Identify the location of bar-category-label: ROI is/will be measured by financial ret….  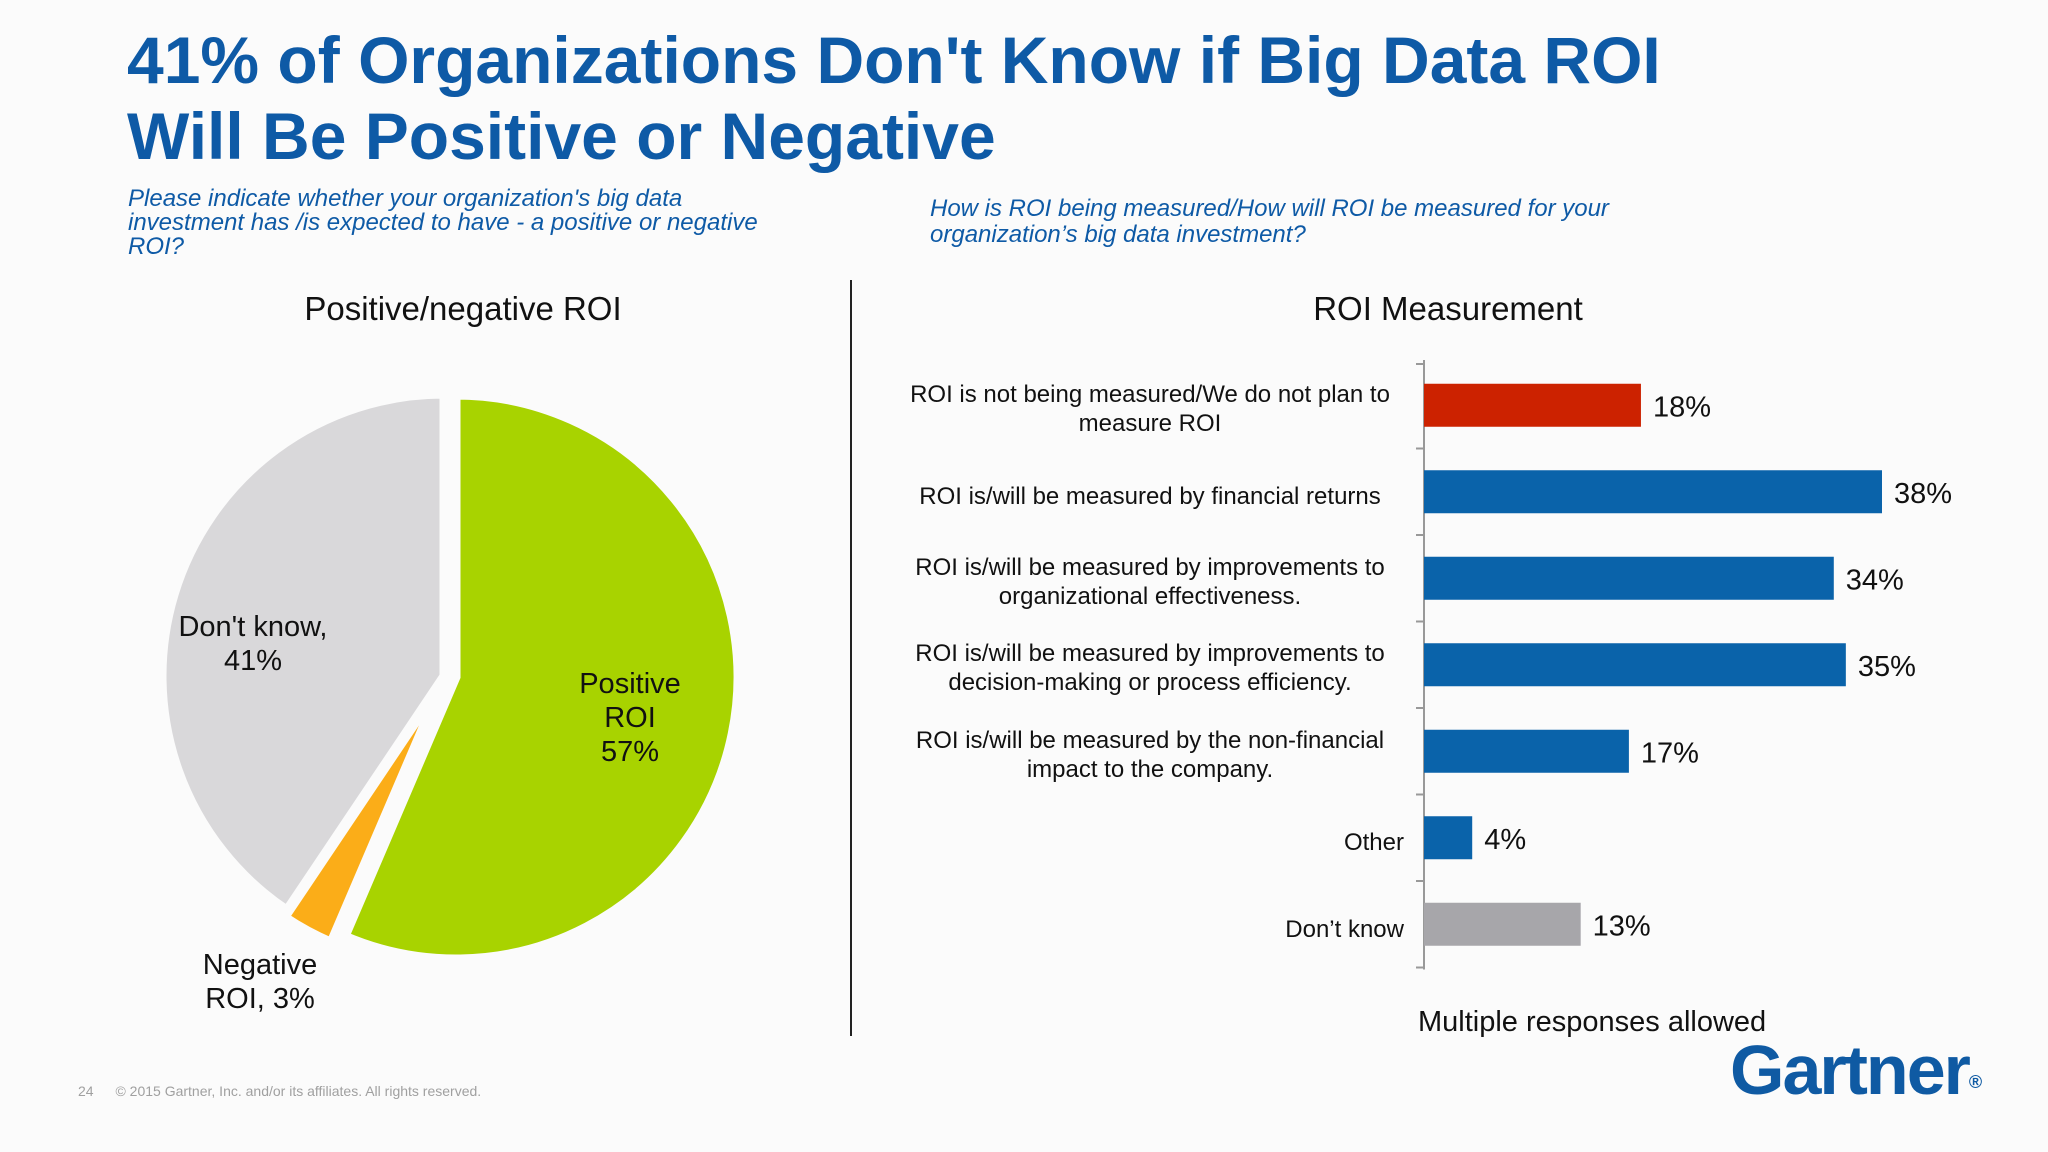
(1150, 496).